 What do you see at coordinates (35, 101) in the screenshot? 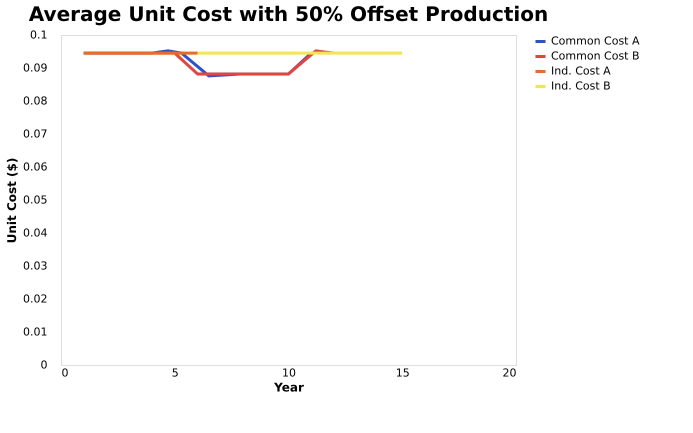
I see `y-tick-label: 0.08` at bounding box center [35, 101].